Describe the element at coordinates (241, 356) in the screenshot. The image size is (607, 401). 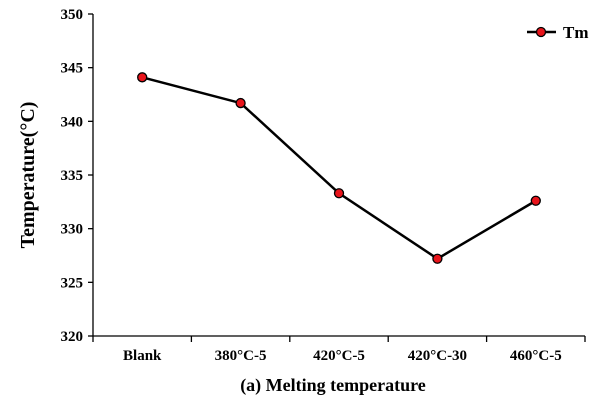
I see `x-tick-label: 380°C-5` at that location.